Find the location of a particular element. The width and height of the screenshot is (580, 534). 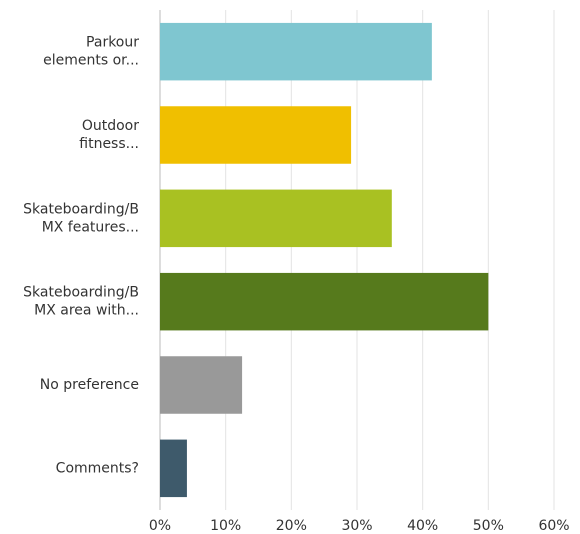

x-tick-label: 40% is located at coordinates (422, 526).